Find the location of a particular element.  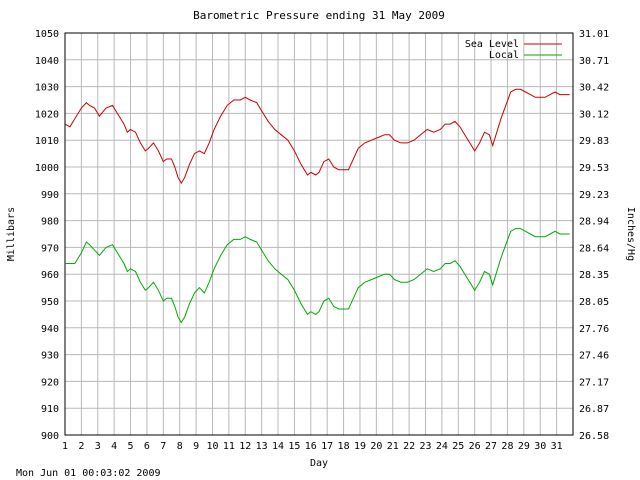

y-tick-label: 970 is located at coordinates (50, 248).